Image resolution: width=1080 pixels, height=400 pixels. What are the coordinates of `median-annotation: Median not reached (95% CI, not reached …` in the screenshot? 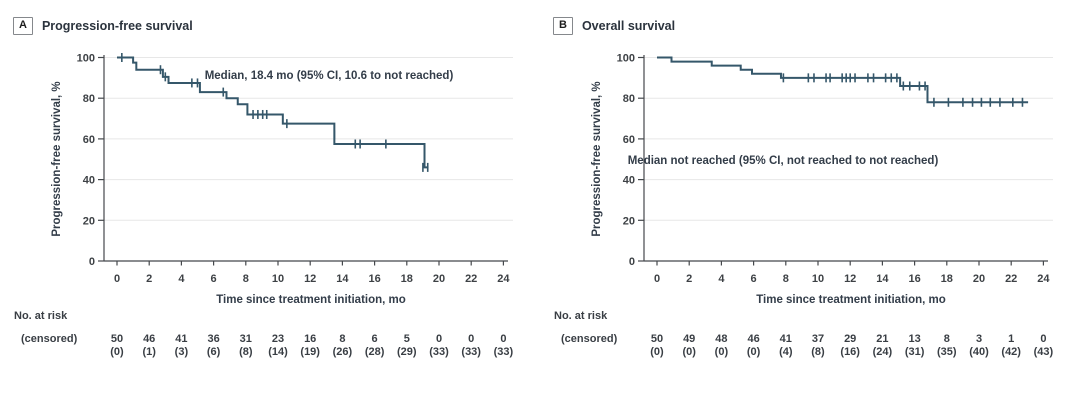 It's located at (783, 161).